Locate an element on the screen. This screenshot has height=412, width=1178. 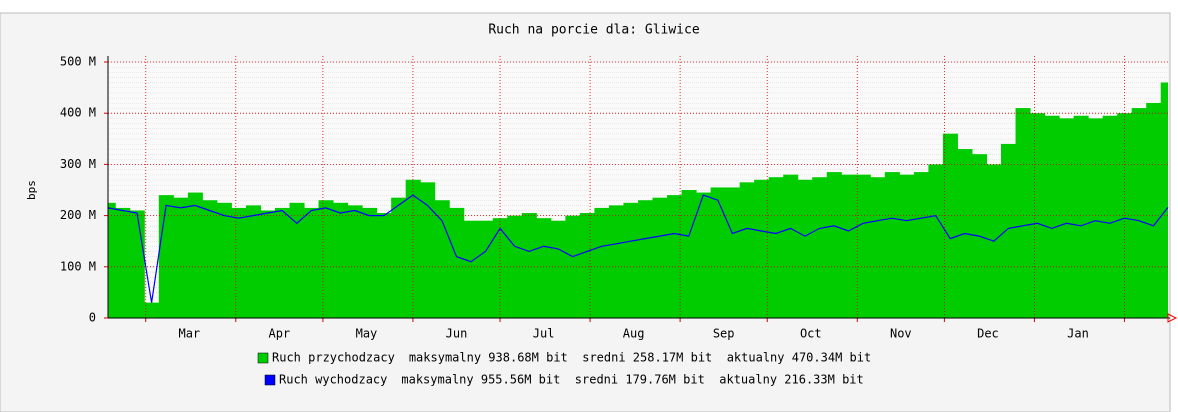
y-tick-label: 400 M is located at coordinates (78, 113).